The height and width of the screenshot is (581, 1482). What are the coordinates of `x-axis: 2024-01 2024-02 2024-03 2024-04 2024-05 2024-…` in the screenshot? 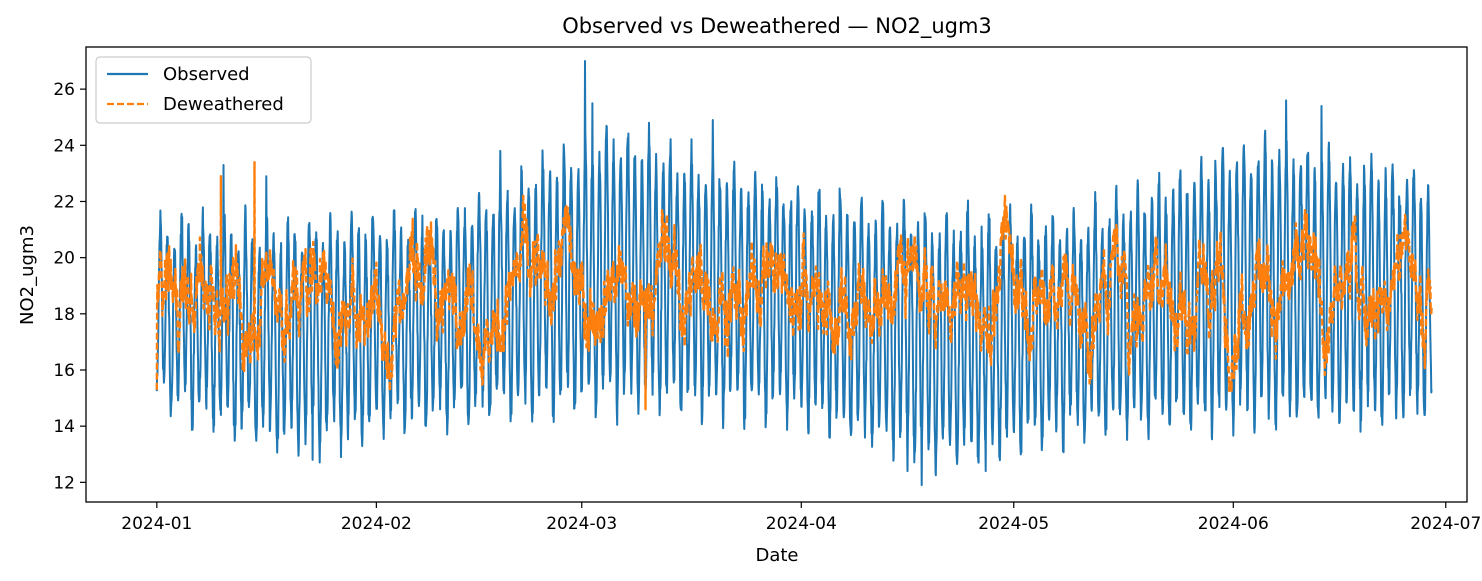 It's located at (801, 518).